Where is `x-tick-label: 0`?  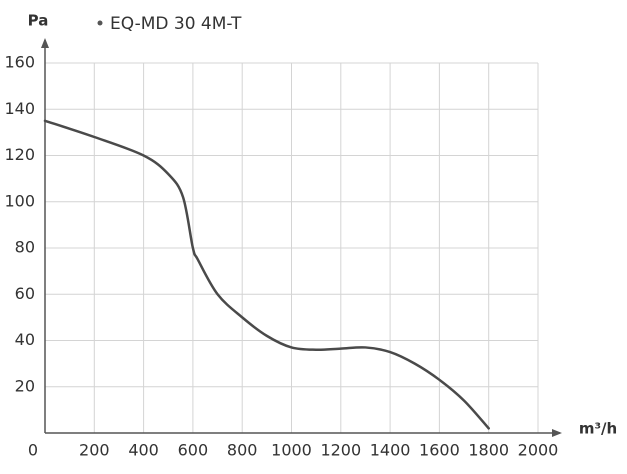 x-tick-label: 0 is located at coordinates (33, 450).